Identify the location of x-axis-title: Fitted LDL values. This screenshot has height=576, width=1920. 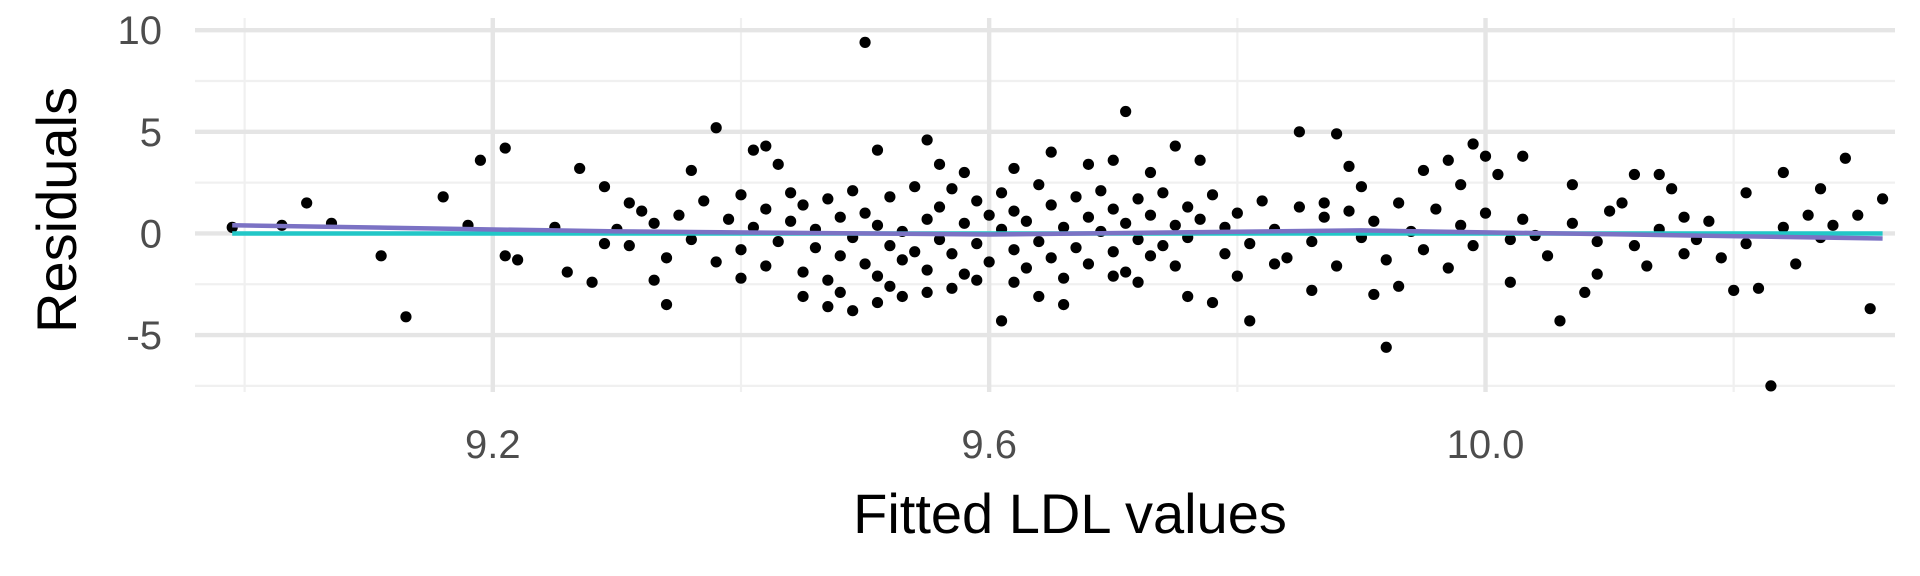
(1070, 513).